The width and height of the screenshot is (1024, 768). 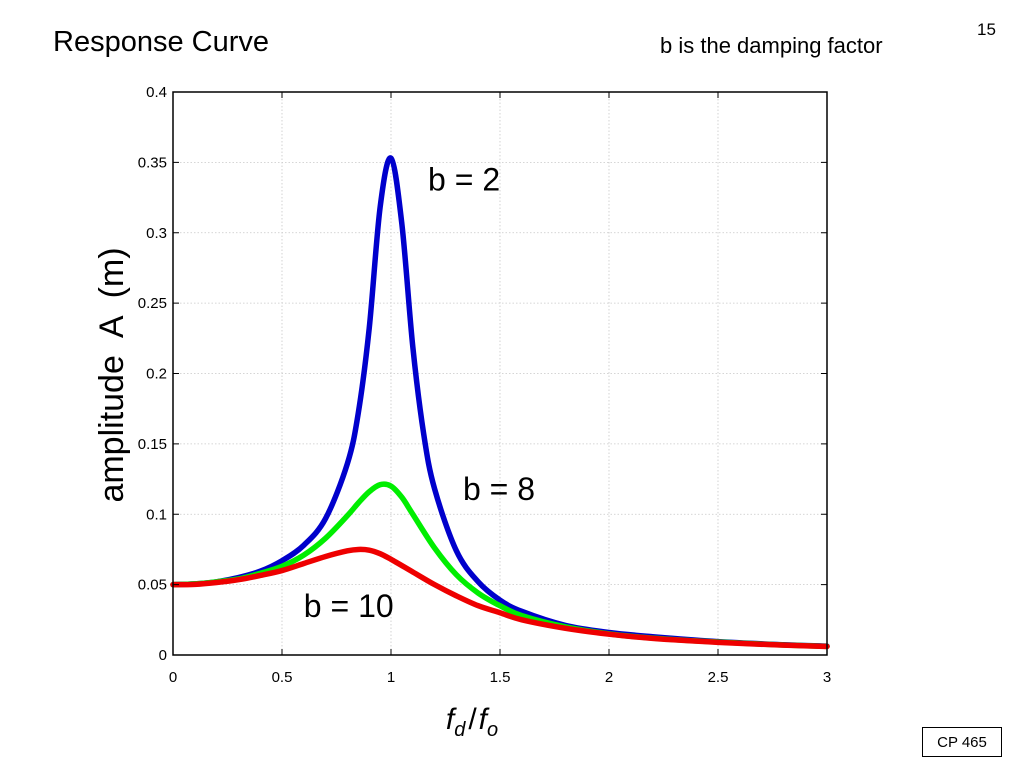 I want to click on x-tick-label: 3, so click(x=827, y=677).